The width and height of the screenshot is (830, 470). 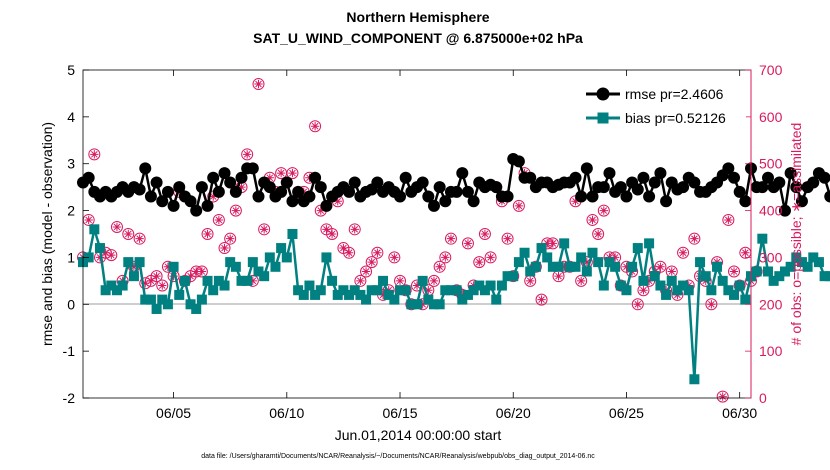 What do you see at coordinates (796, 234) in the screenshot?
I see `y-axis-label-right: # of obs: o=possible; ∗=assimilated` at bounding box center [796, 234].